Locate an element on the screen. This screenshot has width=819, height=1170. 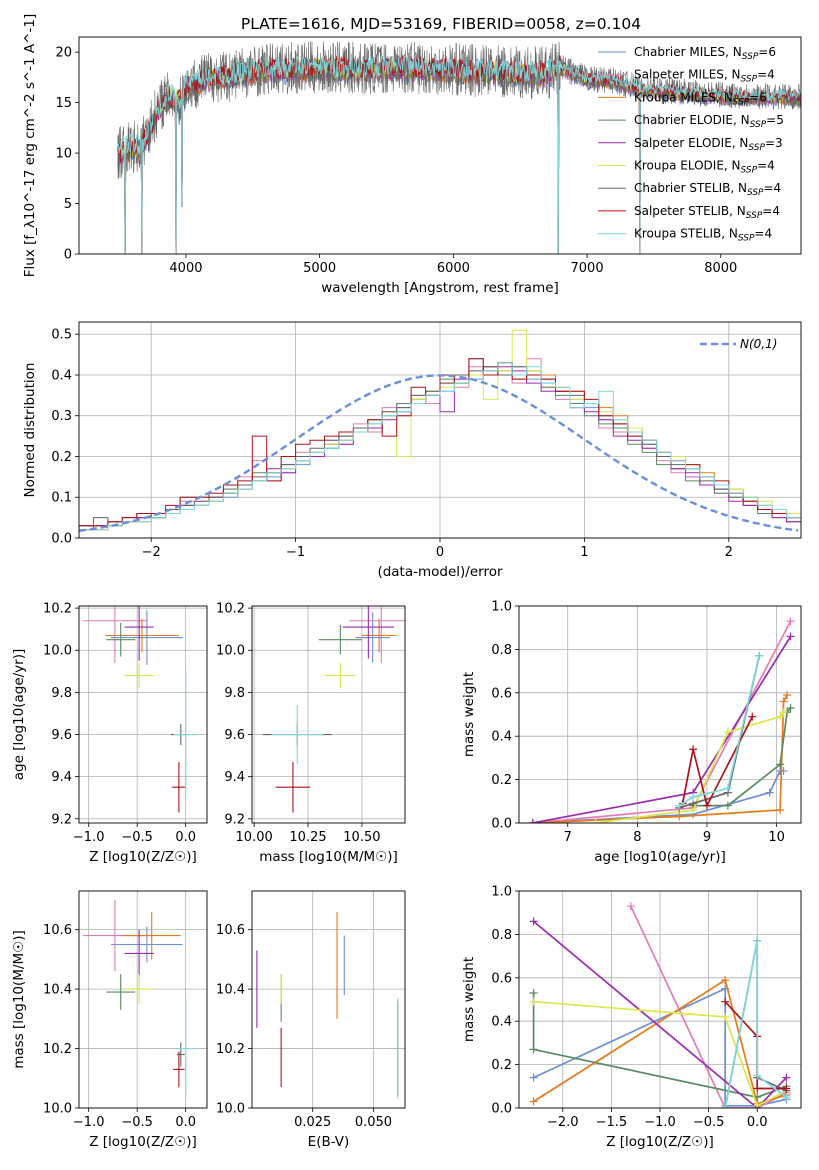
x-tick-label: −2 is located at coordinates (151, 552).